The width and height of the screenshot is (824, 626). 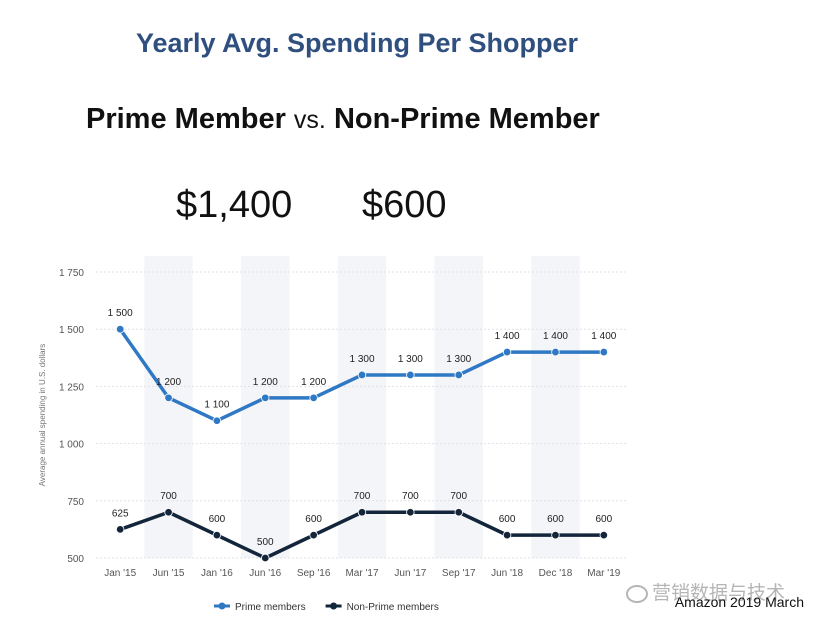 What do you see at coordinates (404, 205) in the screenshot?
I see `nonprime-spend-value: $600` at bounding box center [404, 205].